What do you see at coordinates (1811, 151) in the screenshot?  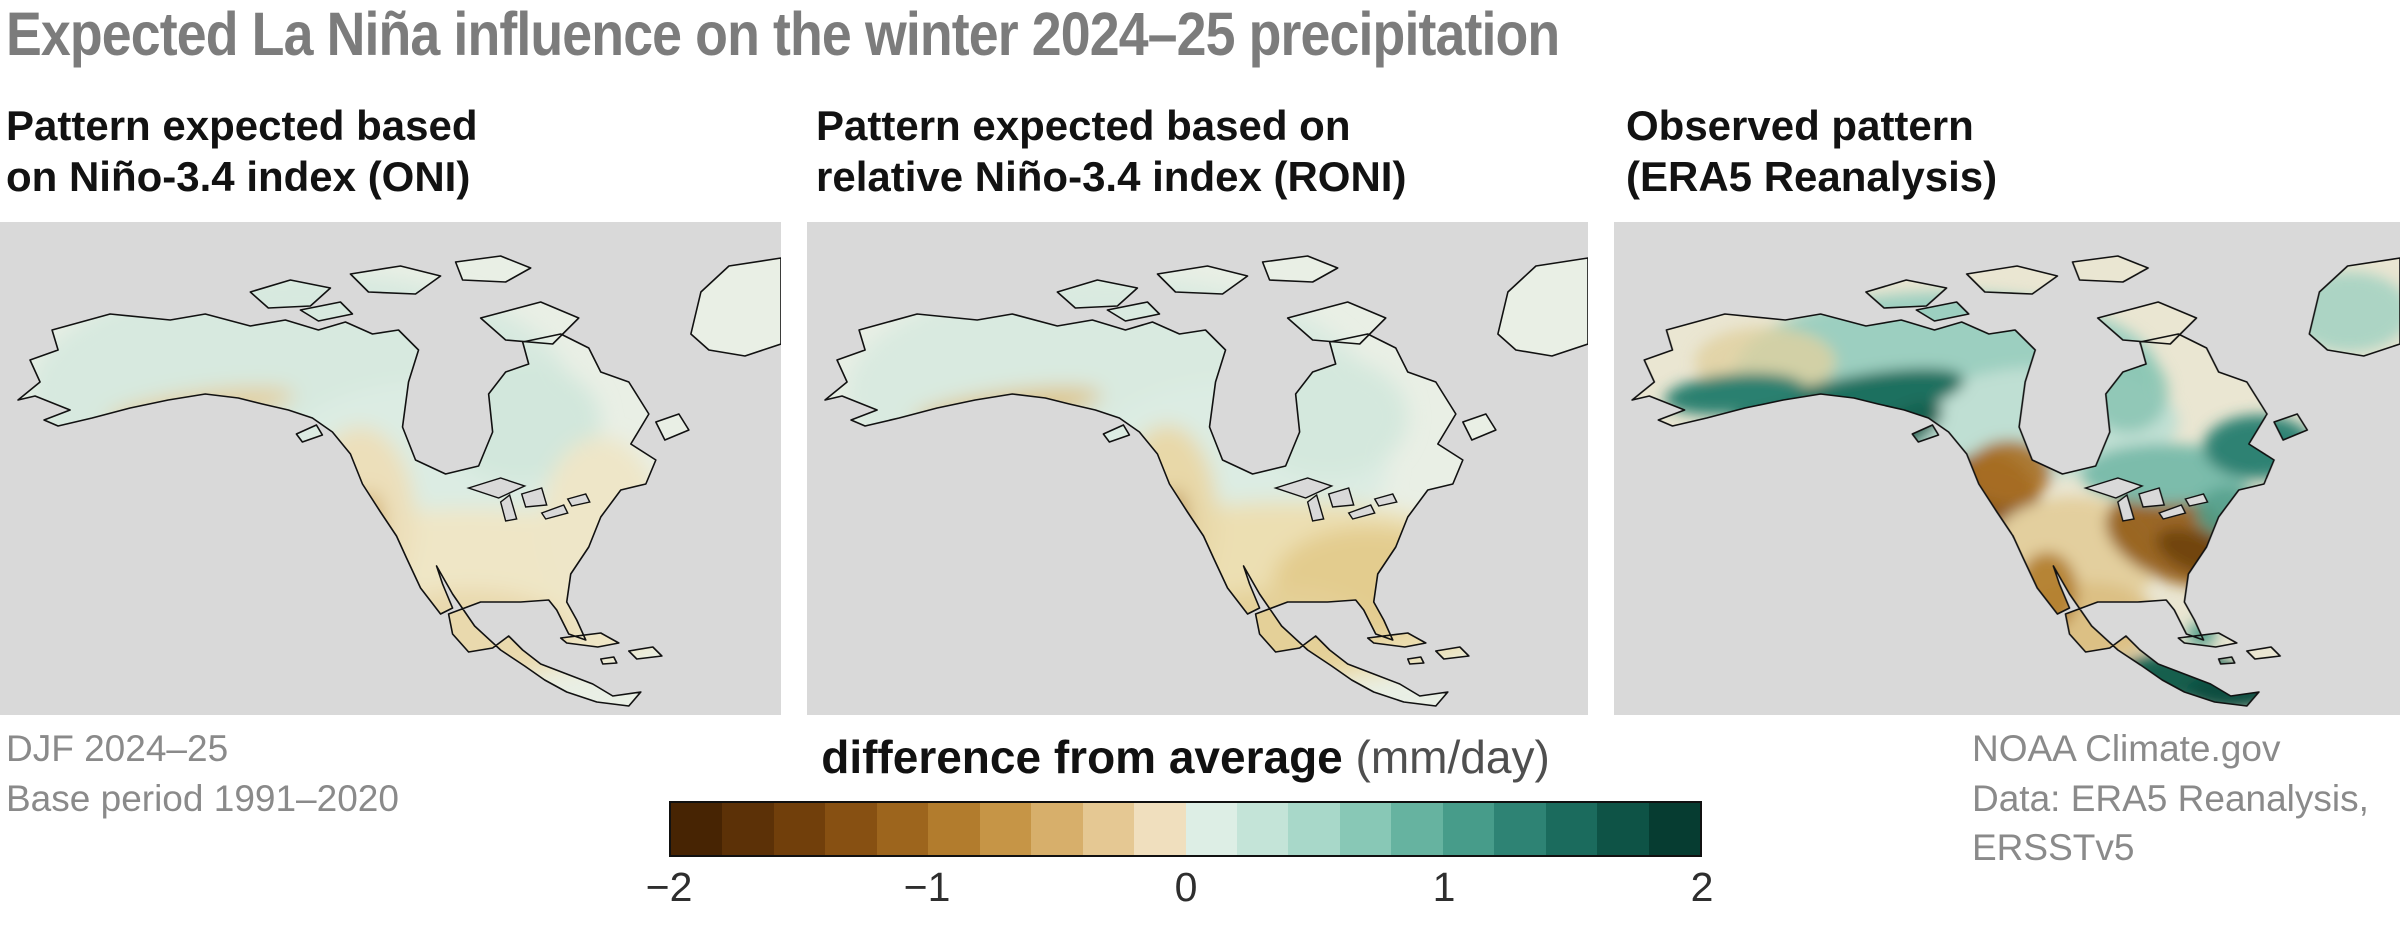 I see `panel-title-observed: Observed pattern (ERA5 Reanalysis)` at bounding box center [1811, 151].